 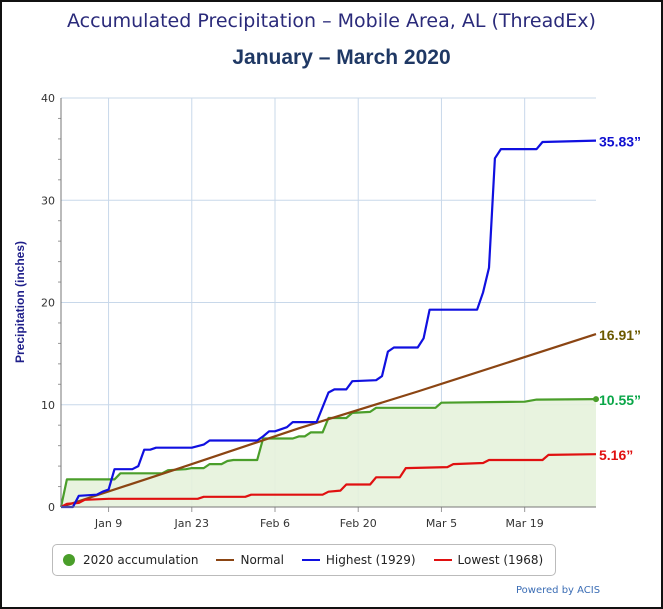 What do you see at coordinates (191, 523) in the screenshot?
I see `x-tick-label: Jan 23` at bounding box center [191, 523].